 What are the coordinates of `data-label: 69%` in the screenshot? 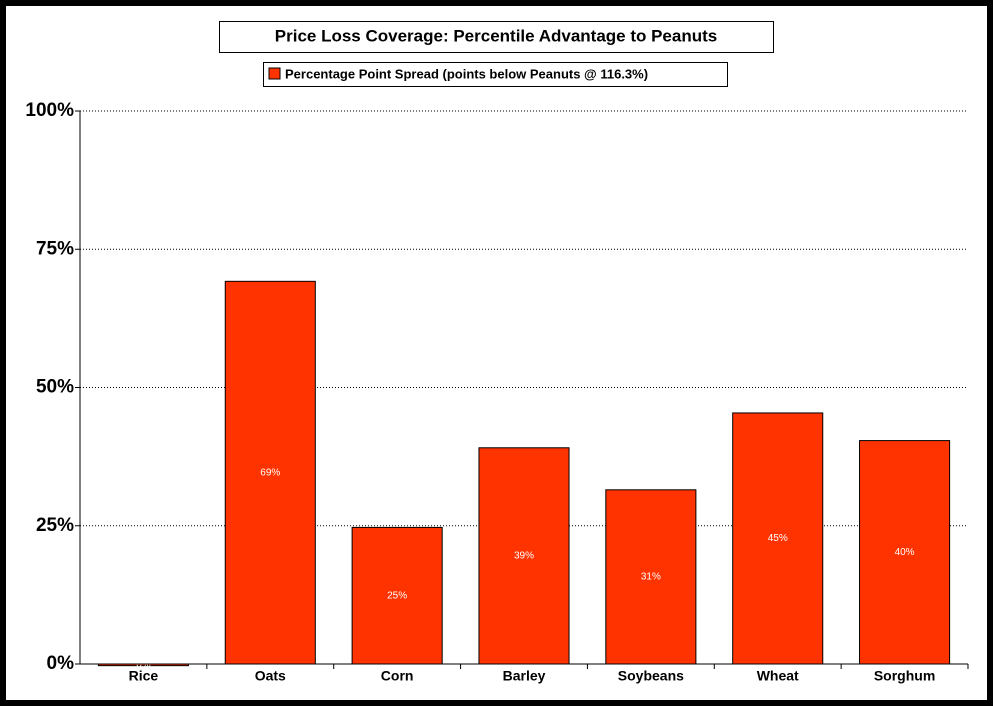 It's located at (270, 472).